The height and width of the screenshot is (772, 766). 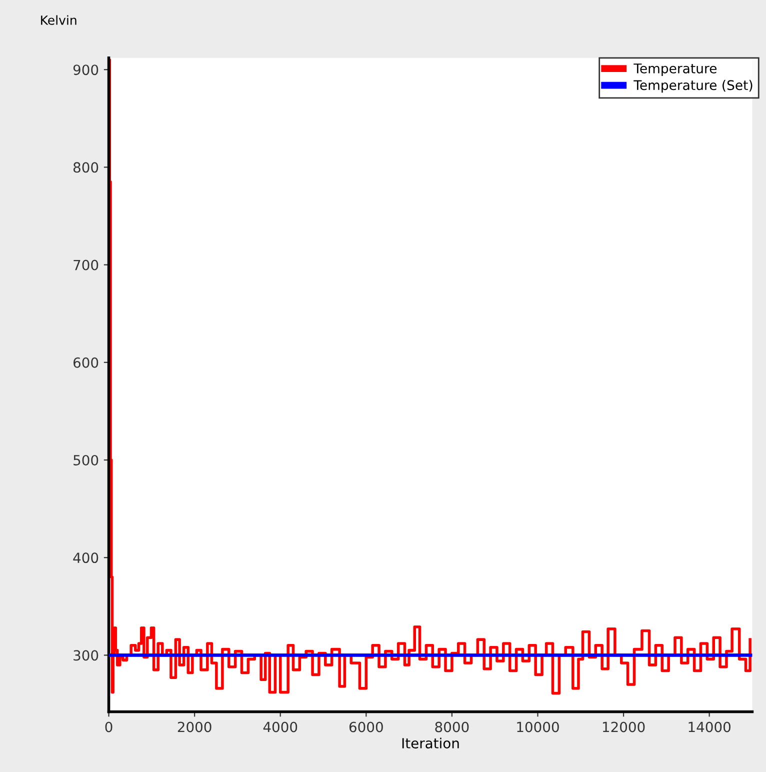 What do you see at coordinates (280, 727) in the screenshot?
I see `x-tick-label: 4000` at bounding box center [280, 727].